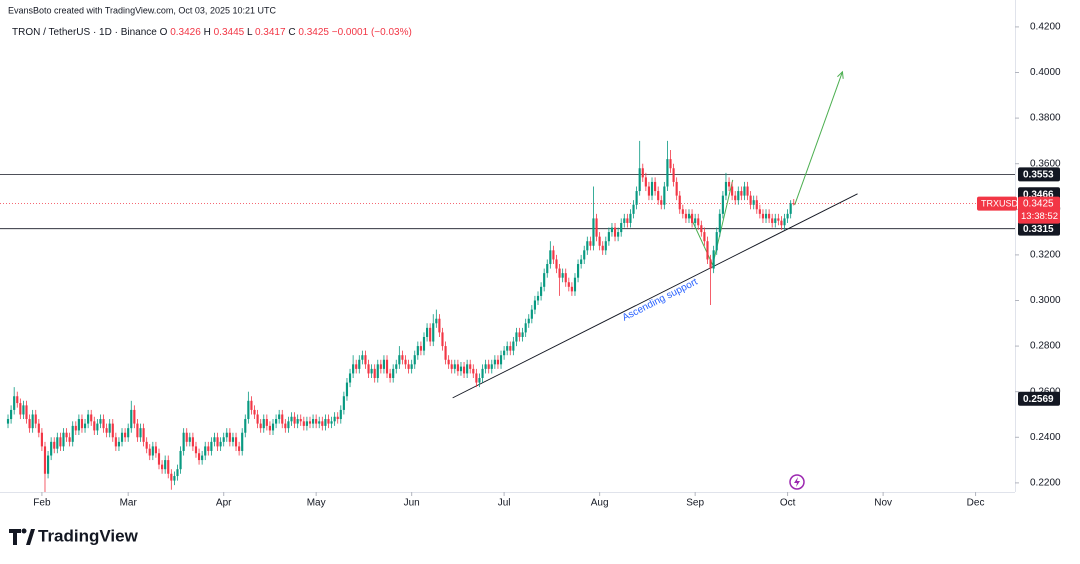 Image resolution: width=1080 pixels, height=564 pixels. I want to click on legend-value: 0.3426, so click(185, 32).